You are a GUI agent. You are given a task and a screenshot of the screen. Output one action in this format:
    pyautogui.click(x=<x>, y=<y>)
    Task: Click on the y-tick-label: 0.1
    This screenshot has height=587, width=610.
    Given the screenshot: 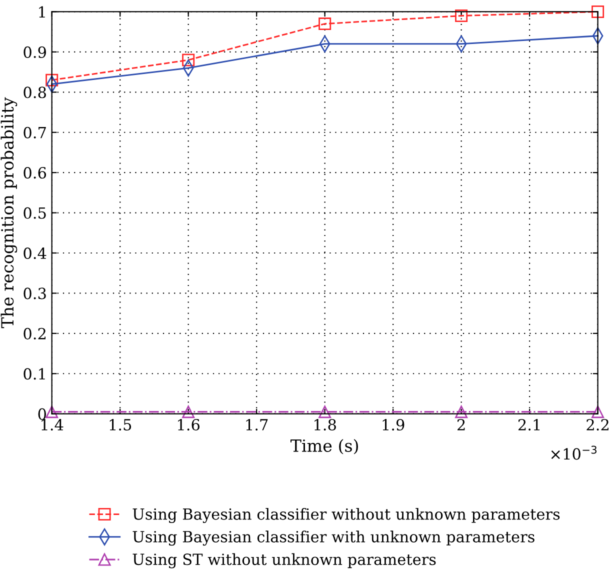 What is the action you would take?
    pyautogui.click(x=34, y=374)
    